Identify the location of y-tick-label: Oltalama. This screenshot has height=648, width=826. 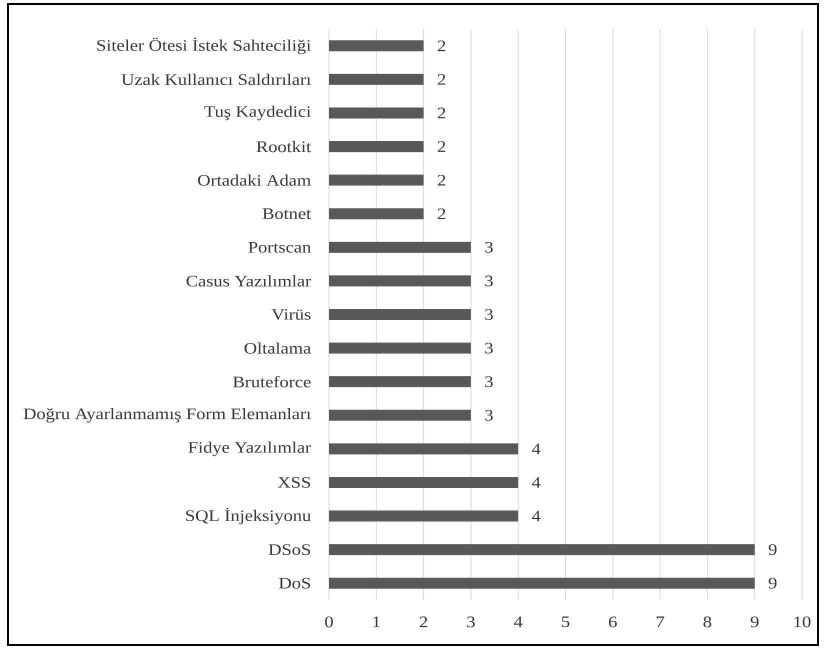
(277, 348).